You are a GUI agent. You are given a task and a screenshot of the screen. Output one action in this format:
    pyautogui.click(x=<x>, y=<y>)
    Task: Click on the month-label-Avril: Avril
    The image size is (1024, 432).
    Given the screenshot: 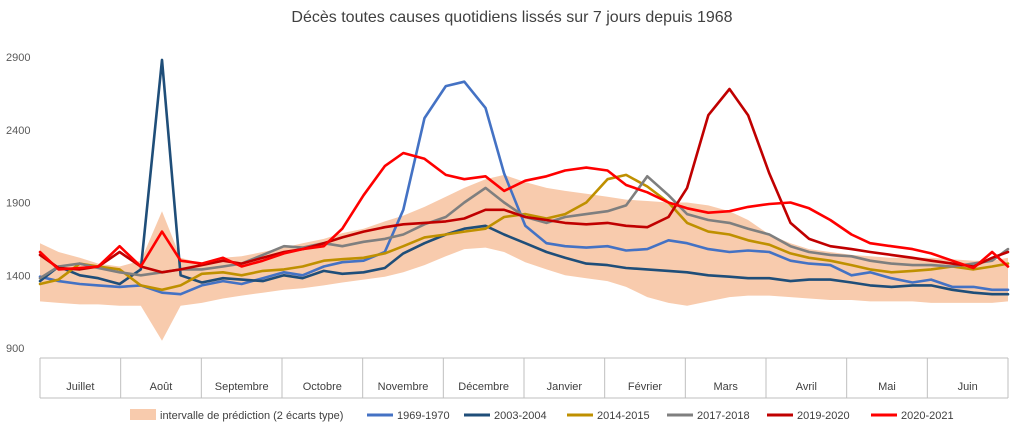 What is the action you would take?
    pyautogui.click(x=806, y=387)
    